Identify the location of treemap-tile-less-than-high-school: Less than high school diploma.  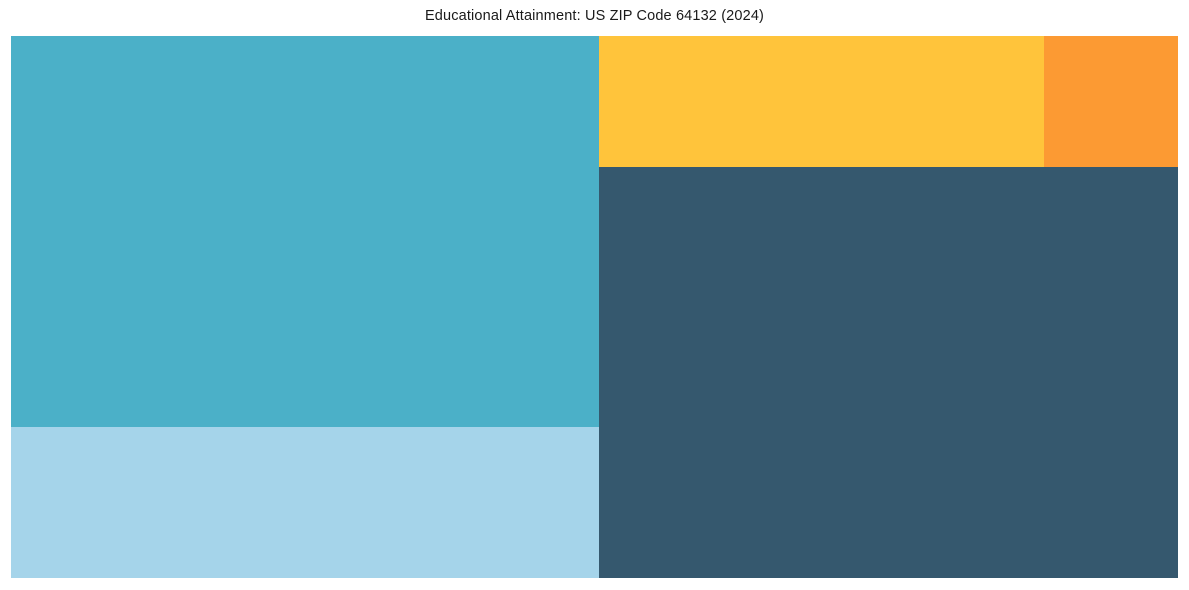
(822, 101).